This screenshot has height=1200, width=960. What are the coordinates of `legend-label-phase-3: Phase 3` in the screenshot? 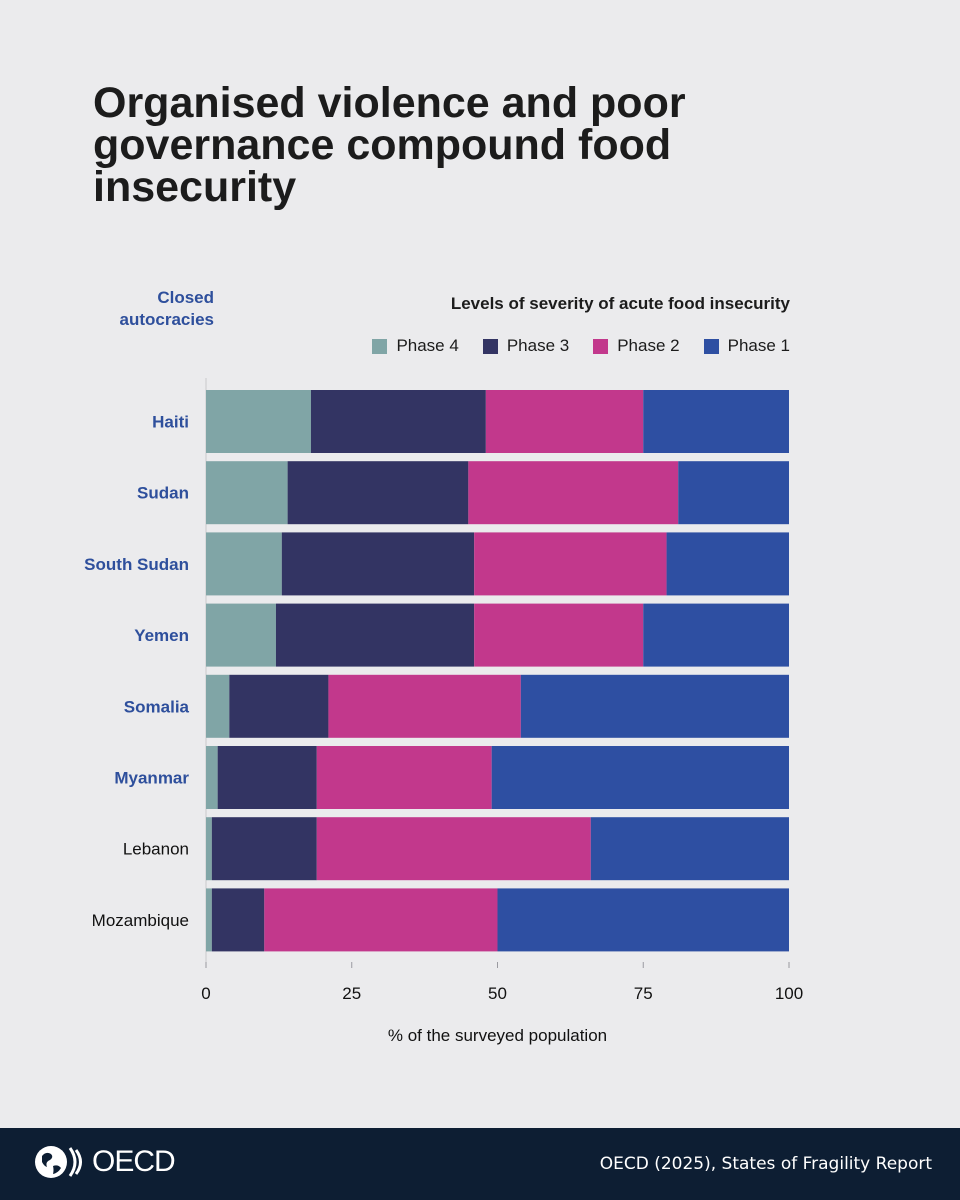 It's located at (538, 345).